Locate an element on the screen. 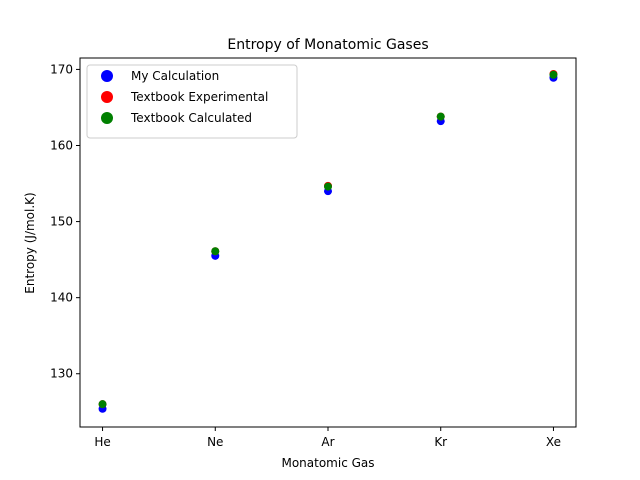 The width and height of the screenshot is (640, 480). y-tick-label: 160 is located at coordinates (61, 145).